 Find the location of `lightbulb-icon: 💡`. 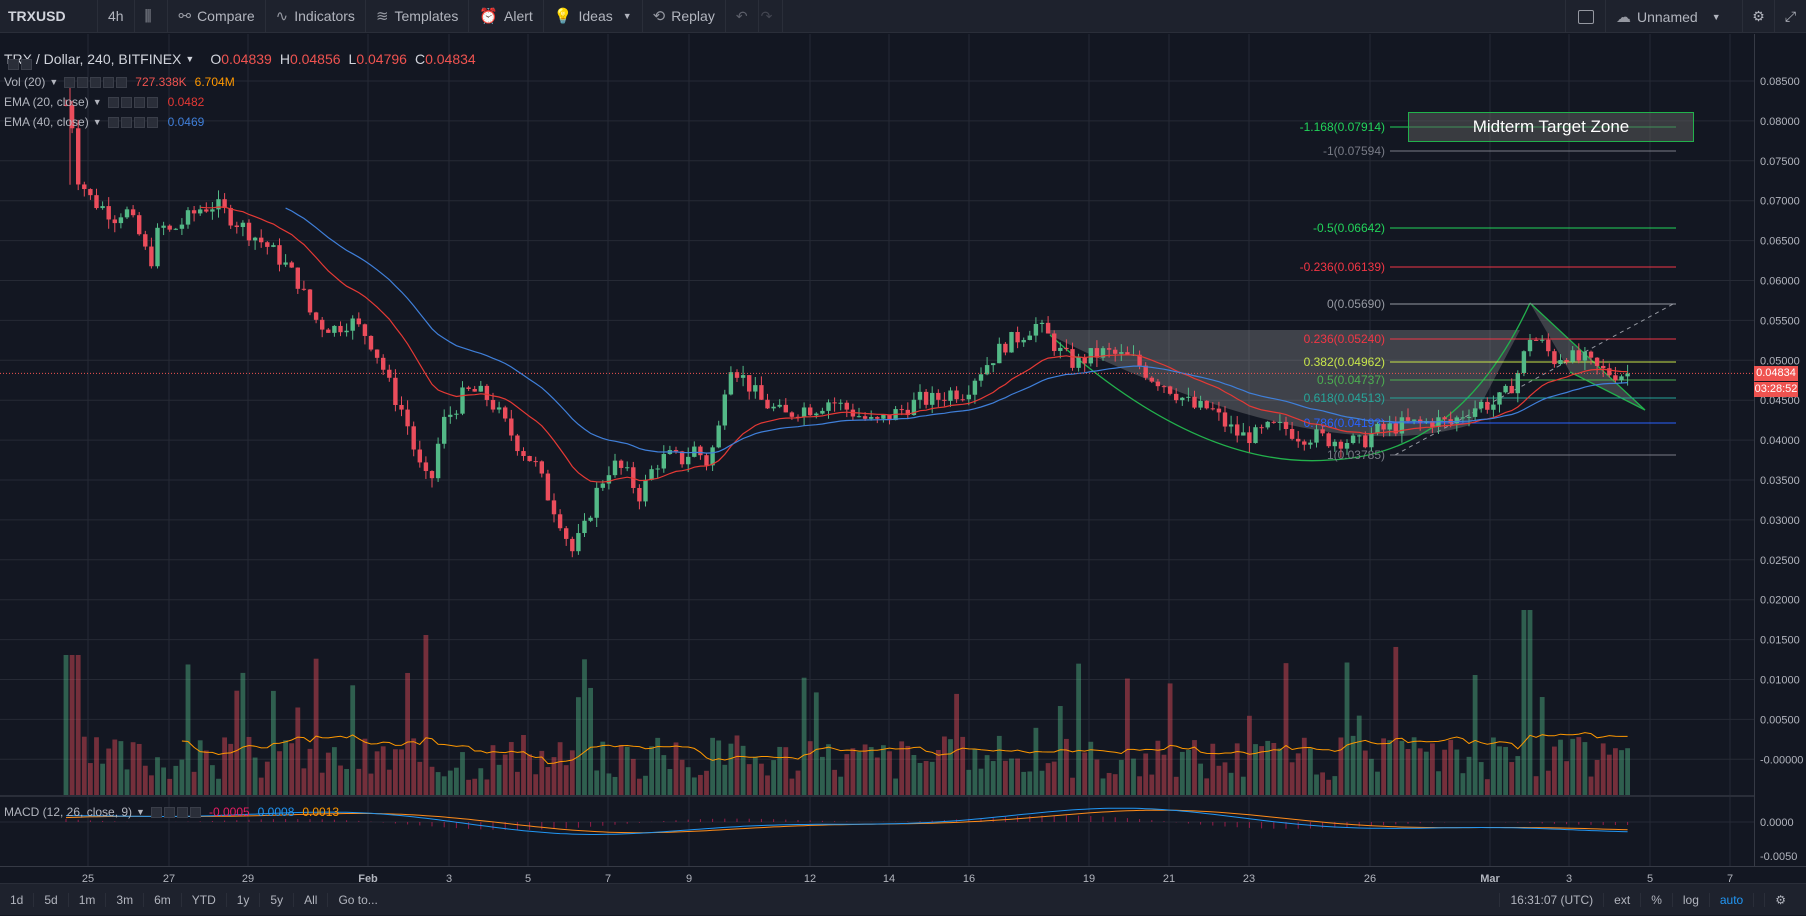

lightbulb-icon: 💡 is located at coordinates (563, 16).